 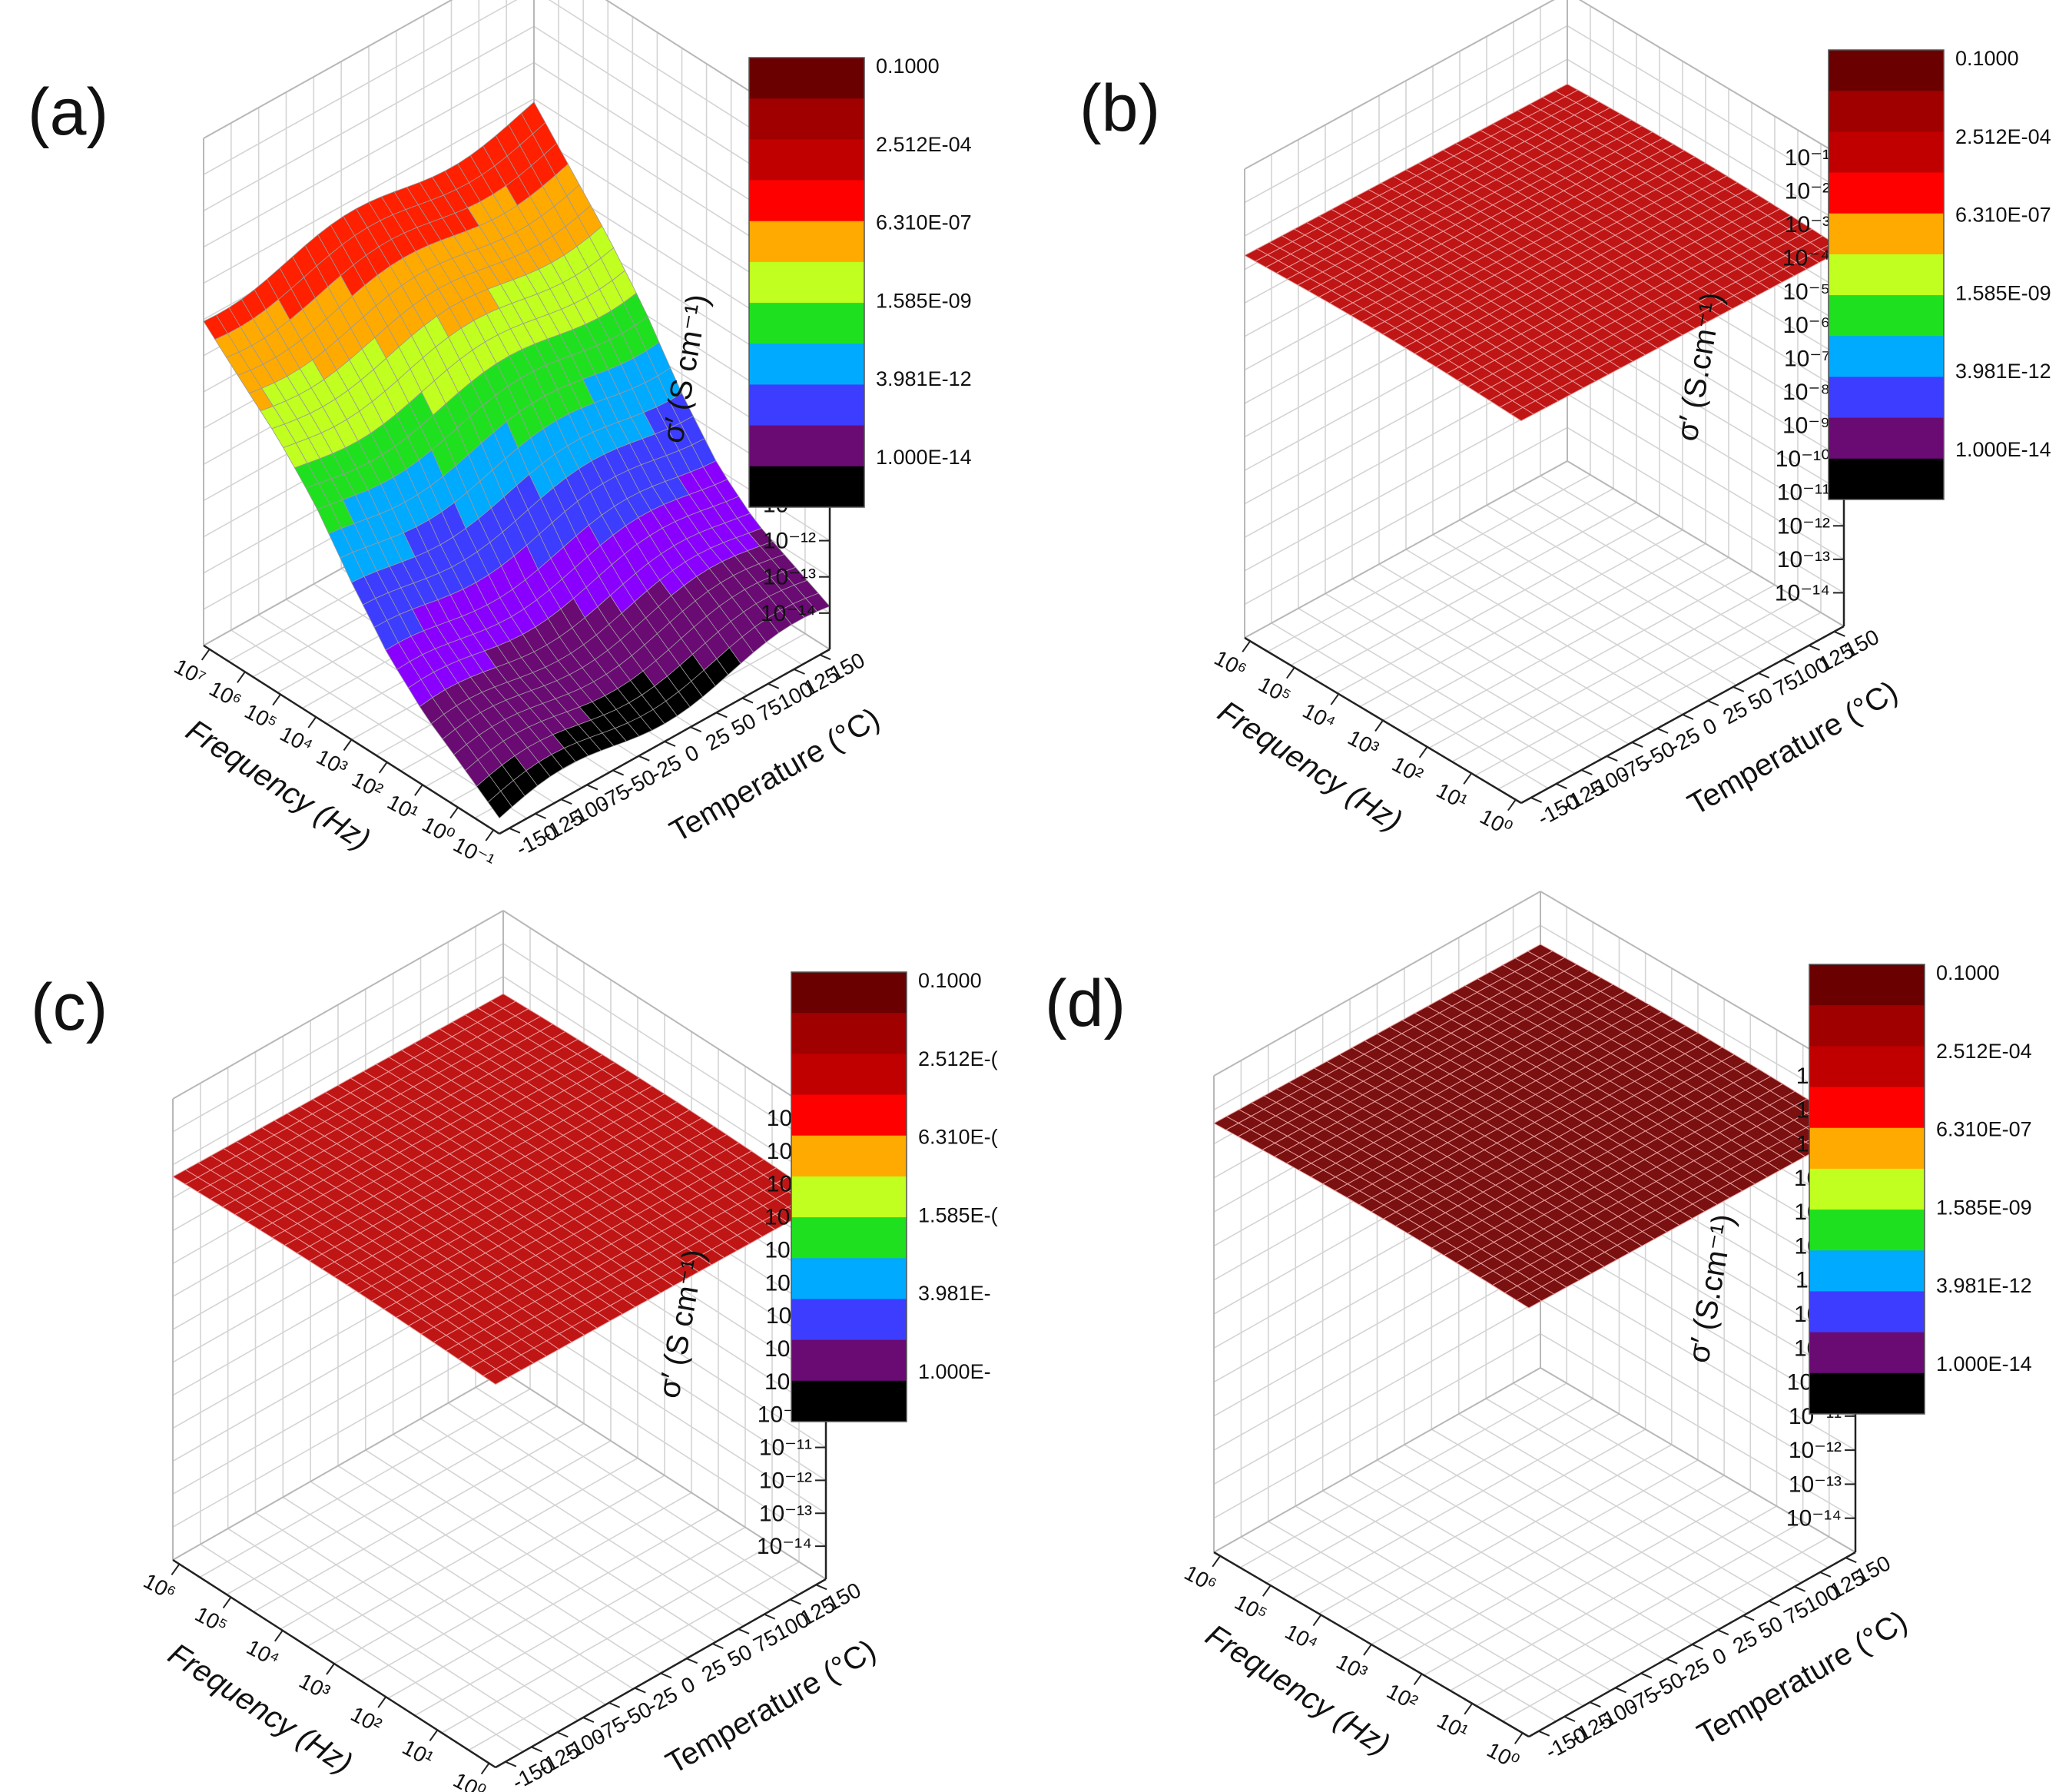 What do you see at coordinates (924, 378) in the screenshot?
I see `colorbar-label: 3.981E-12` at bounding box center [924, 378].